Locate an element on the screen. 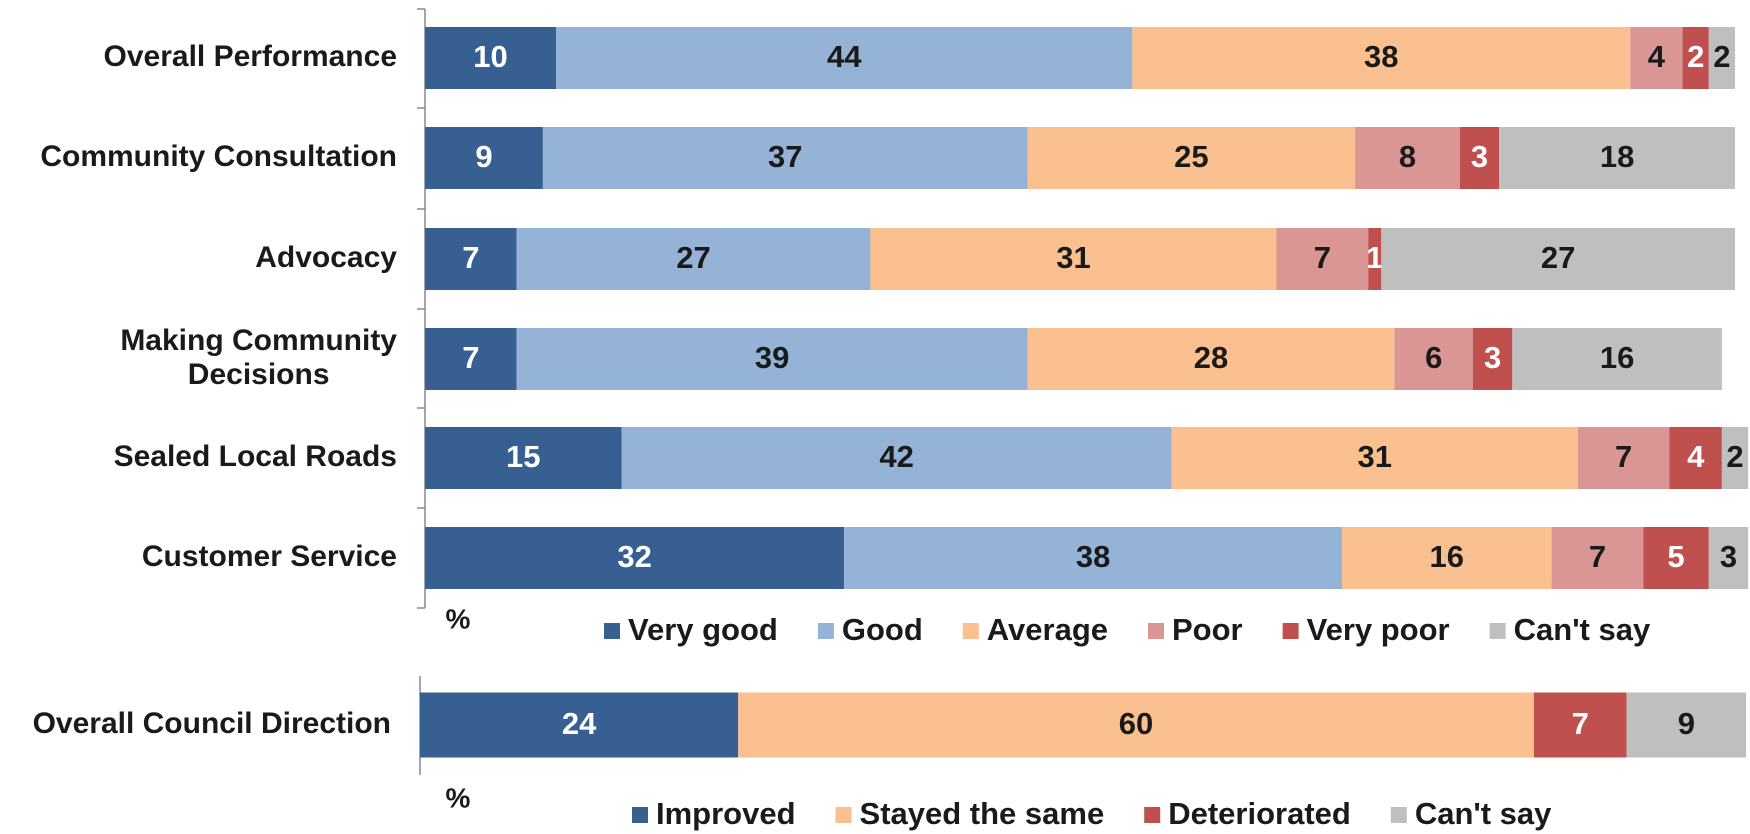 The image size is (1750, 834). data-label: 18 is located at coordinates (1617, 156).